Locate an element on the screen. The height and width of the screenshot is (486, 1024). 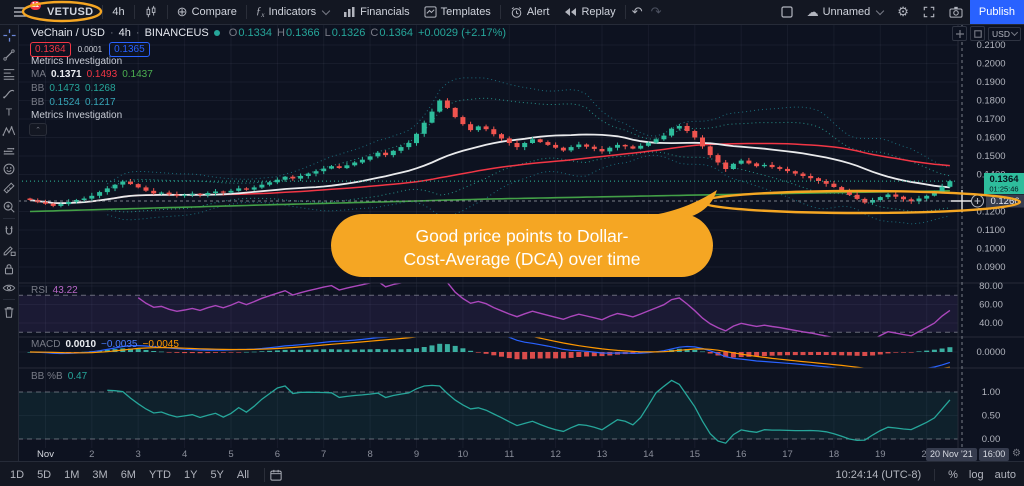
range-all: All is located at coordinates (243, 474).